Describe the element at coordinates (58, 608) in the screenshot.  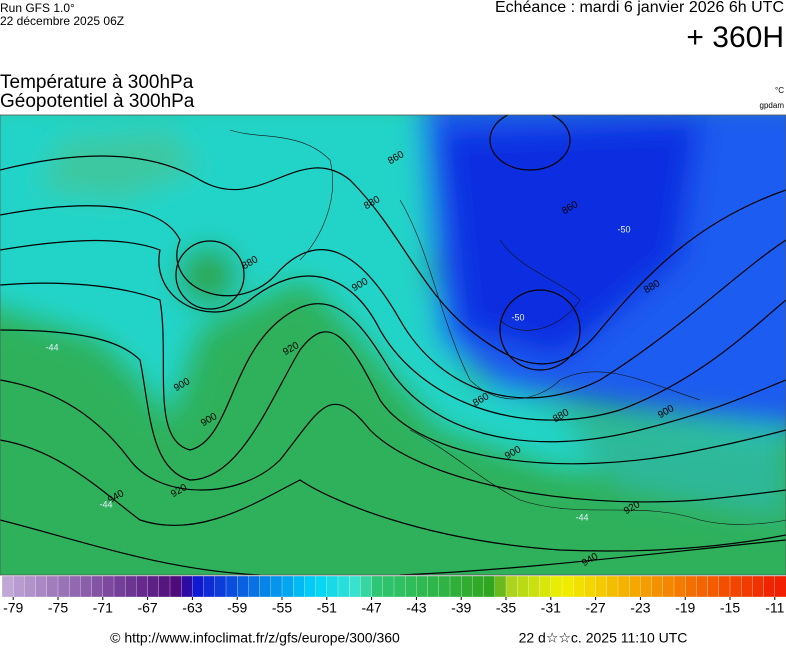
I see `colorbar-tick-label: -75` at that location.